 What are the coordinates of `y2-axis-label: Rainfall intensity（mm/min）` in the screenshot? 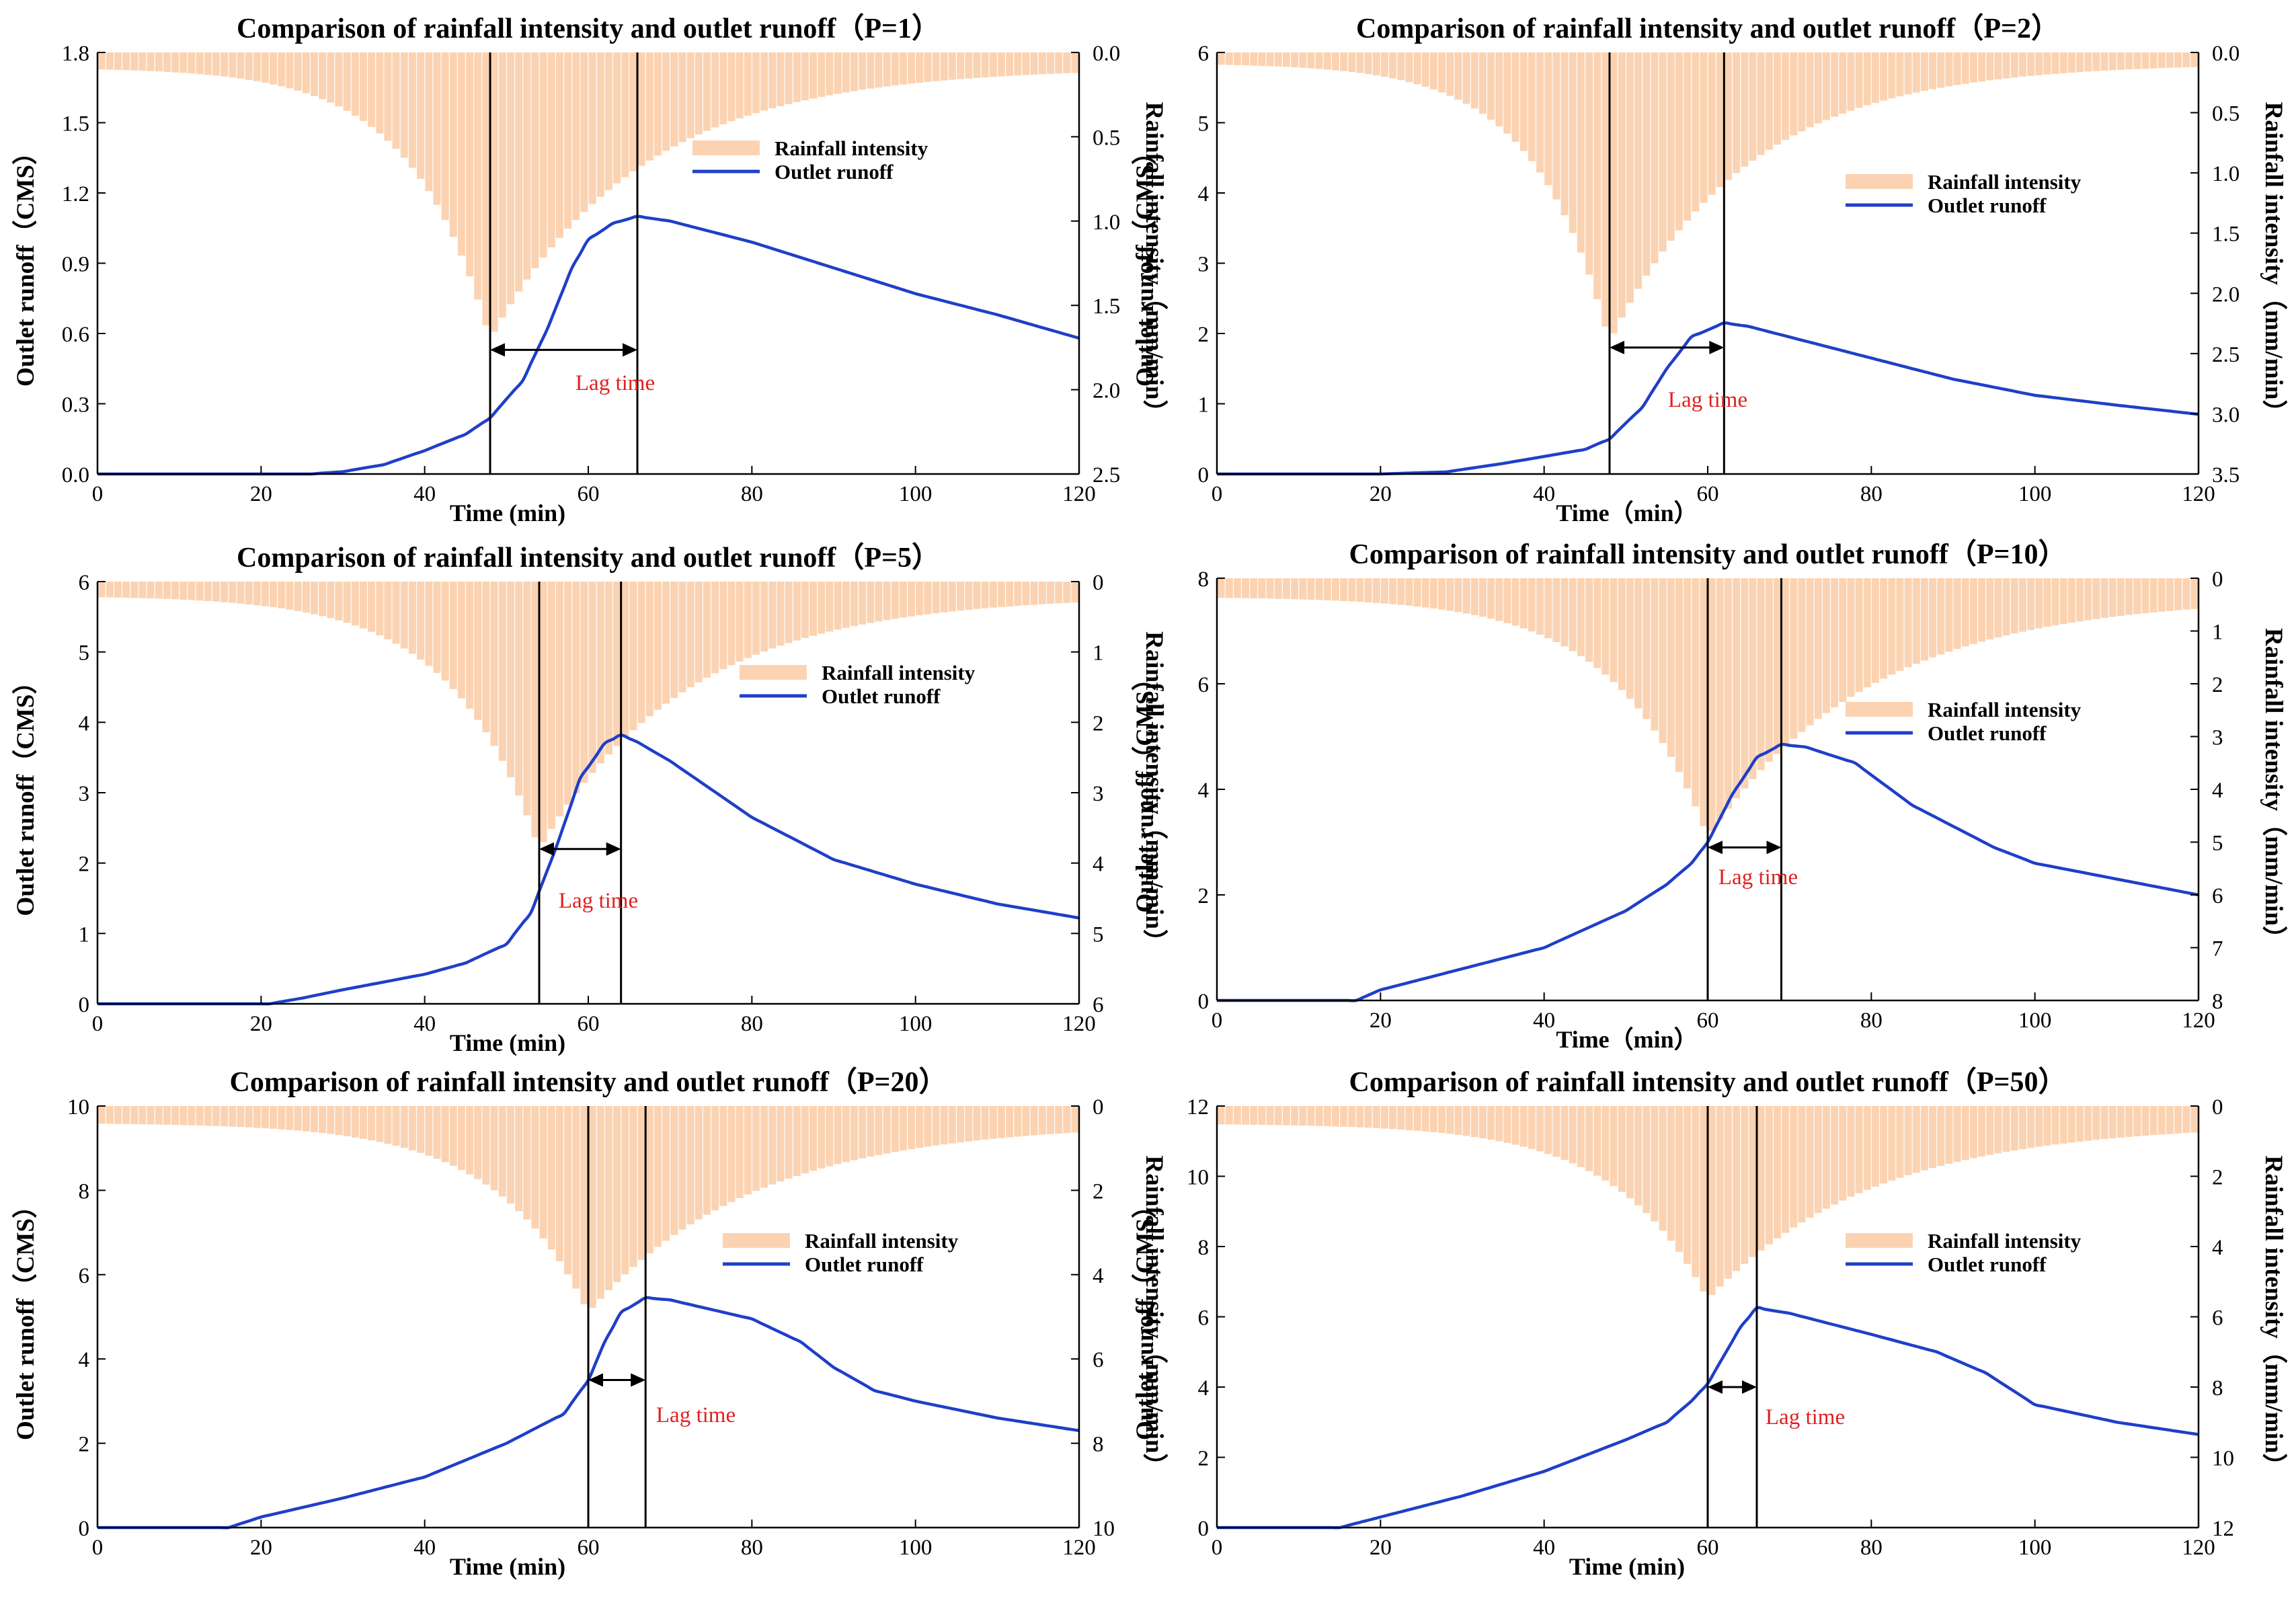 It's located at (1154, 792).